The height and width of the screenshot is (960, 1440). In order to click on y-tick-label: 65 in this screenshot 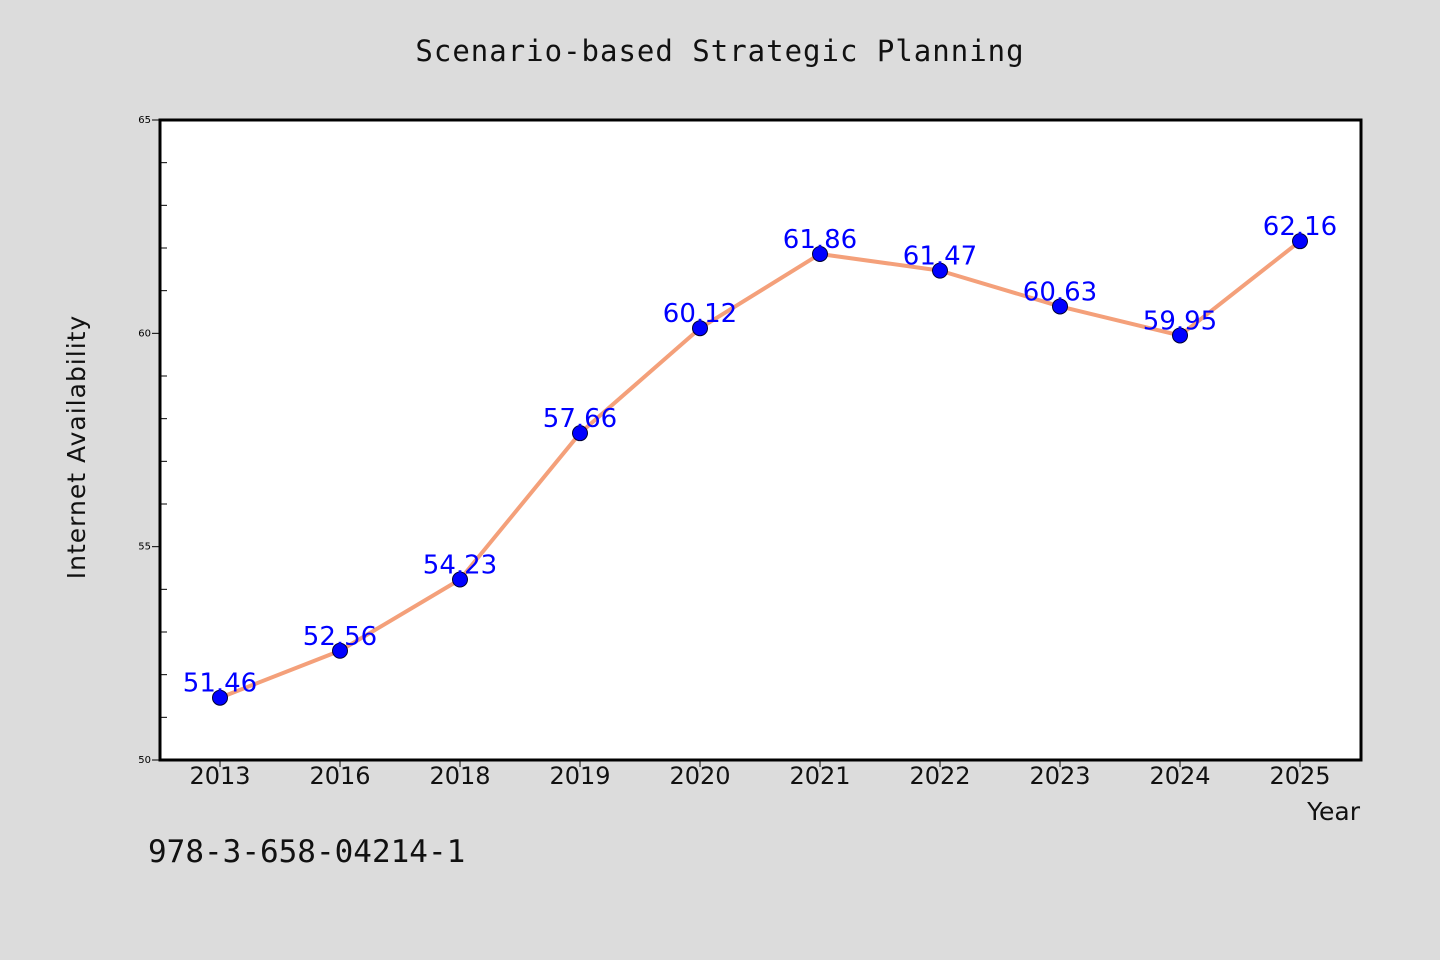, I will do `click(144, 120)`.